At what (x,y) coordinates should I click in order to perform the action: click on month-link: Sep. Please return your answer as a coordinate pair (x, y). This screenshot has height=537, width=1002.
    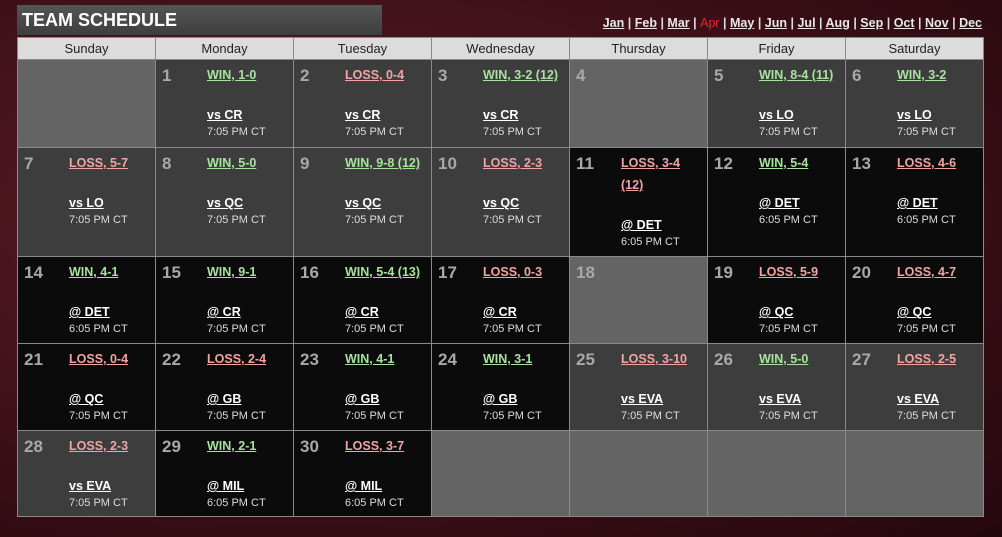
    Looking at the image, I should click on (872, 23).